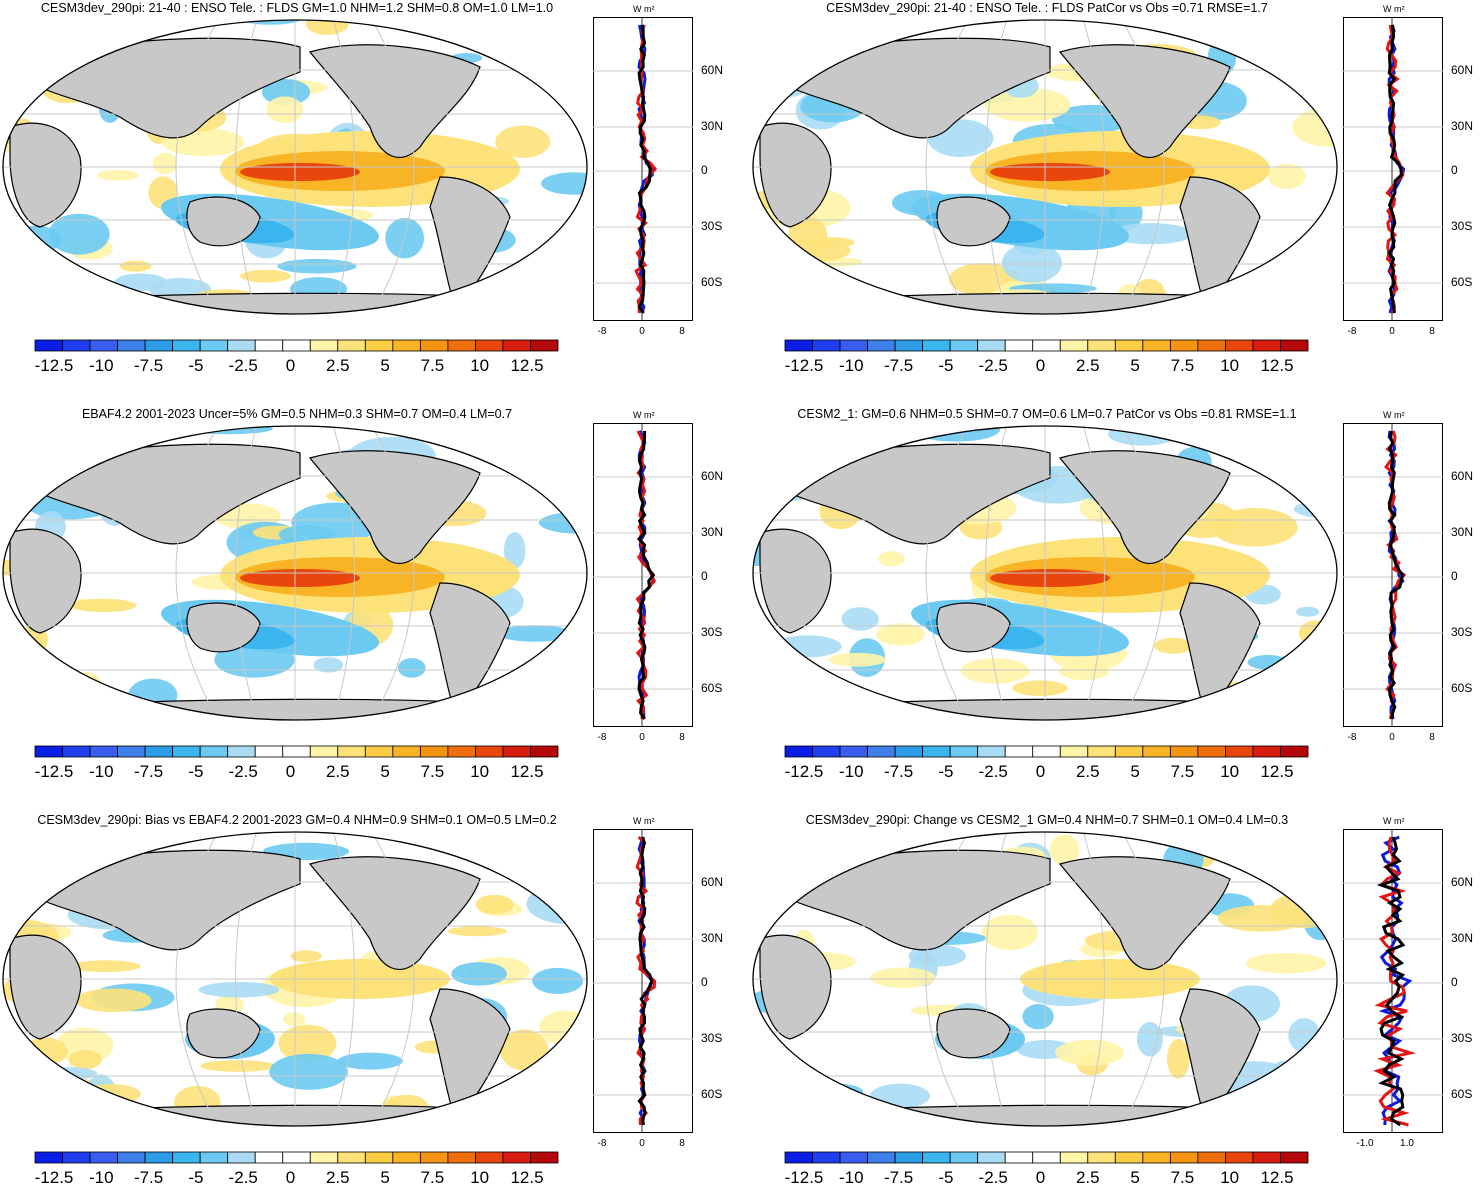 This screenshot has height=1188, width=1483. What do you see at coordinates (101, 771) in the screenshot?
I see `colorbar-tick-label: -10` at bounding box center [101, 771].